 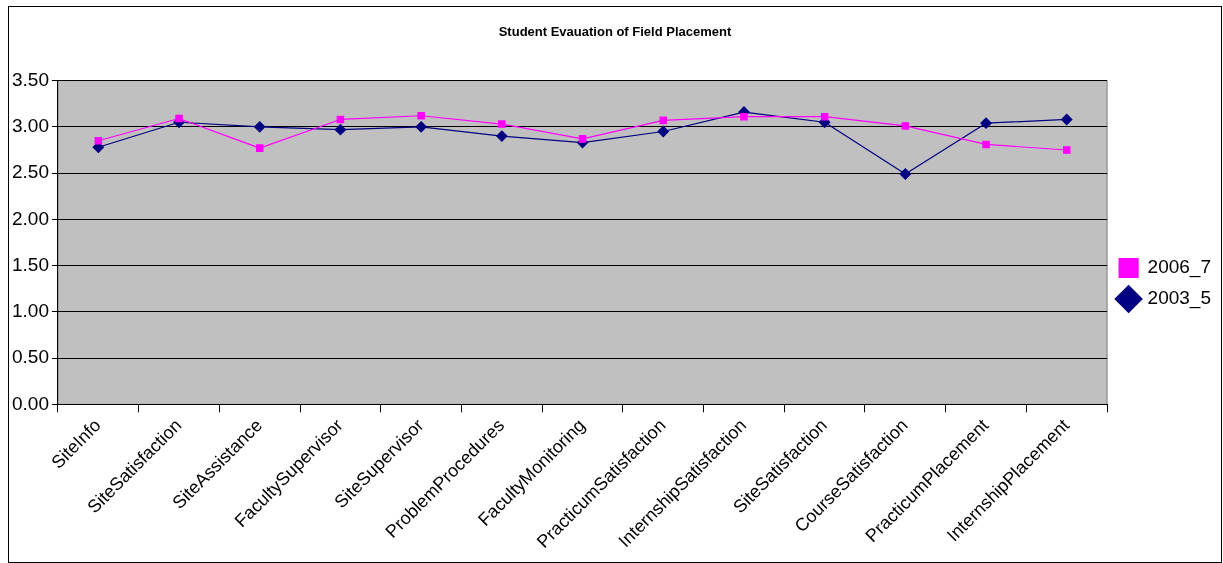 What do you see at coordinates (1179, 298) in the screenshot?
I see `legend-label: 2003_5` at bounding box center [1179, 298].